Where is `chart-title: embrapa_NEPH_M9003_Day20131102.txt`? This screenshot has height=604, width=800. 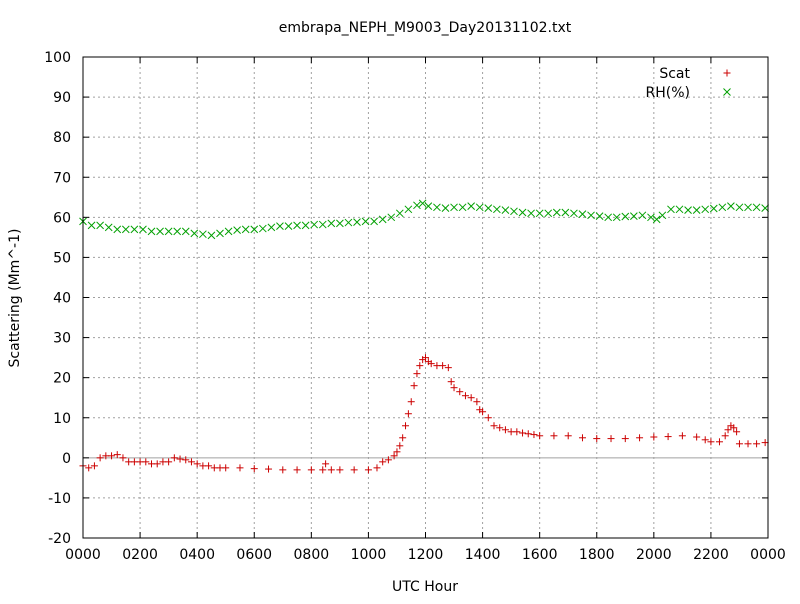 chart-title: embrapa_NEPH_M9003_Day20131102.txt is located at coordinates (425, 28).